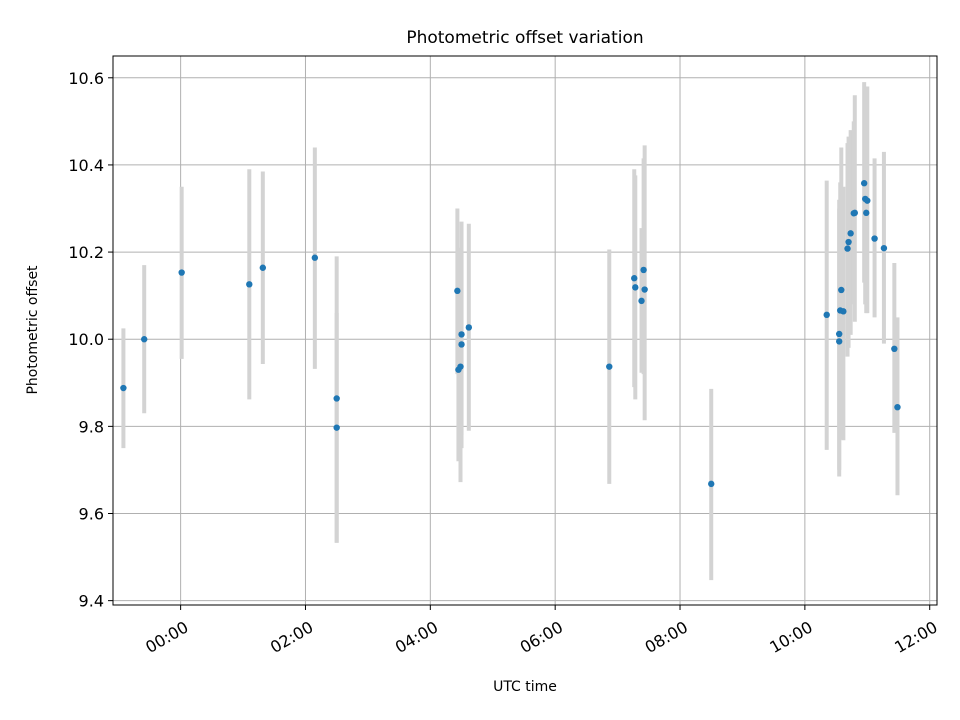 This screenshot has width=960, height=720. I want to click on x-axis-label: UTC time, so click(525, 687).